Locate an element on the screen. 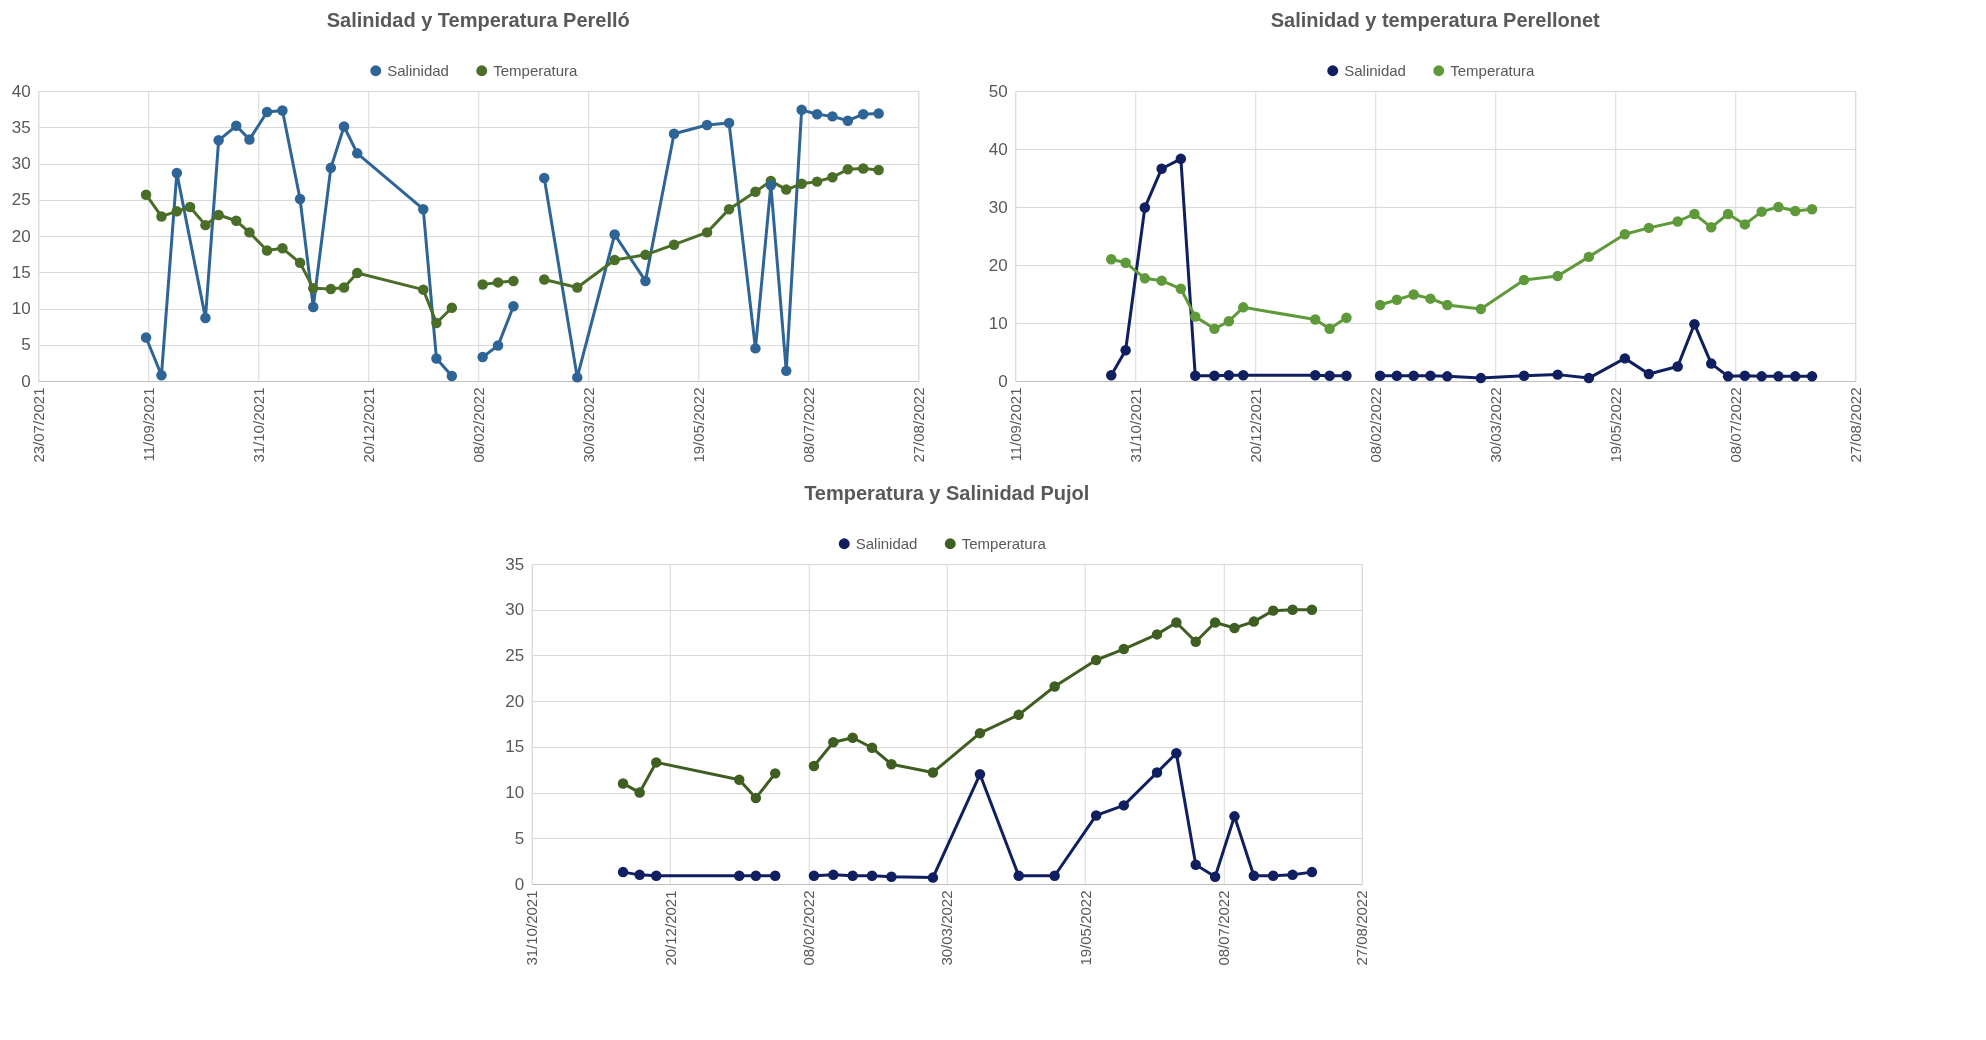 The height and width of the screenshot is (1040, 1986). chart-title: Temperatura y Salinidad Pujol is located at coordinates (947, 493).